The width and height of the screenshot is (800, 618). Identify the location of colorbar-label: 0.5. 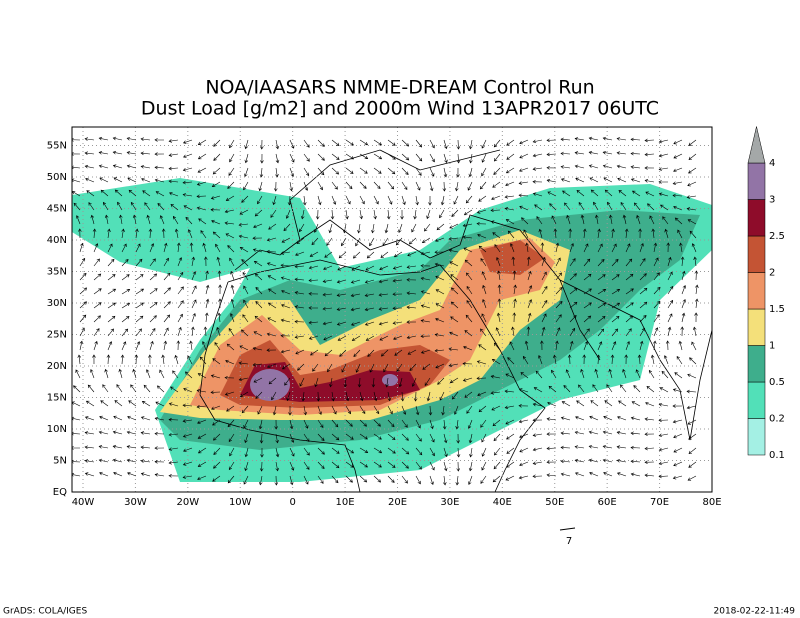
(777, 382).